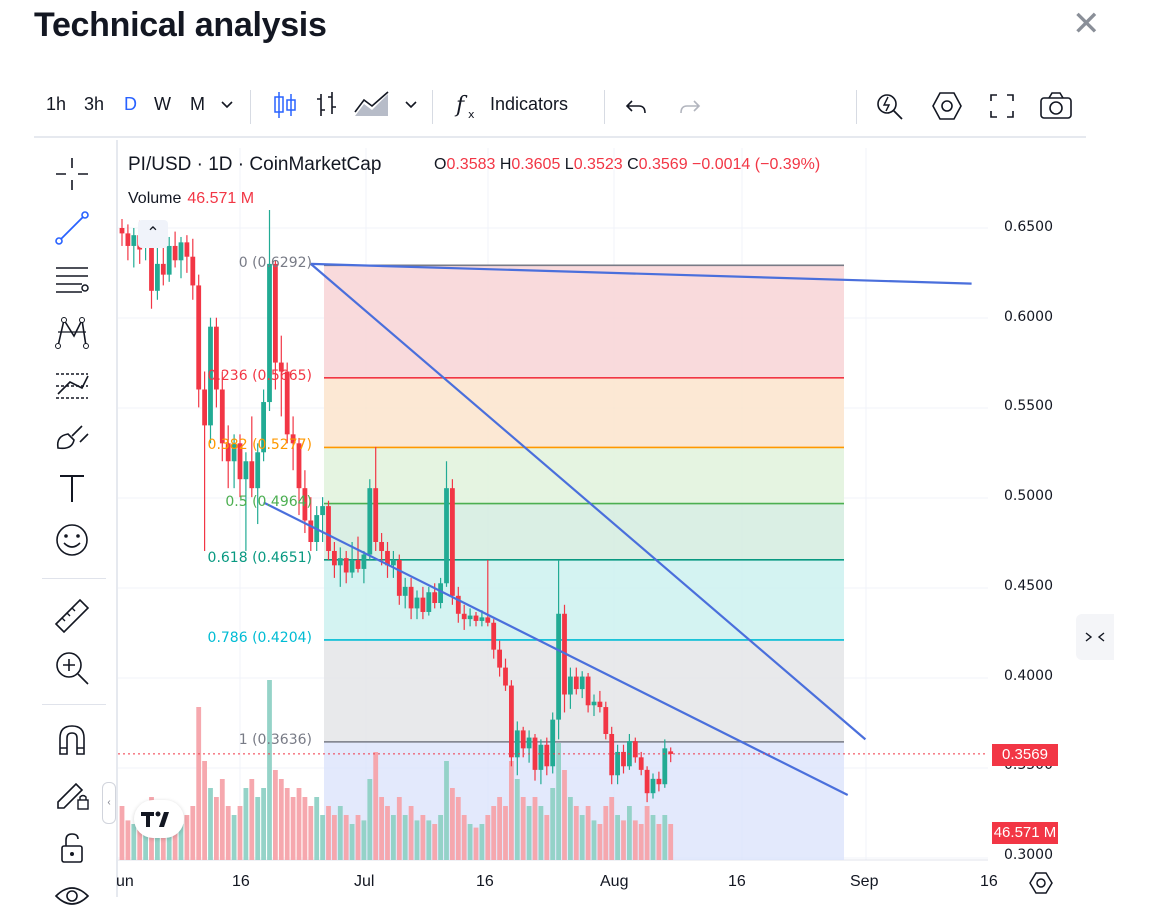  Describe the element at coordinates (72, 174) in the screenshot. I see `crosshair-icon` at that location.